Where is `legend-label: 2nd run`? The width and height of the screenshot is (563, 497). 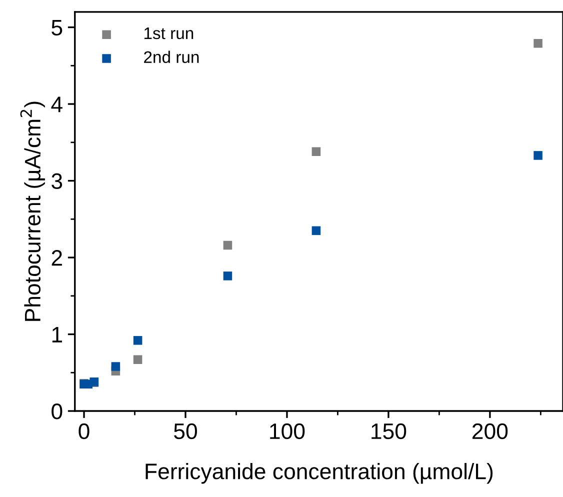
legend-label: 2nd run is located at coordinates (171, 57).